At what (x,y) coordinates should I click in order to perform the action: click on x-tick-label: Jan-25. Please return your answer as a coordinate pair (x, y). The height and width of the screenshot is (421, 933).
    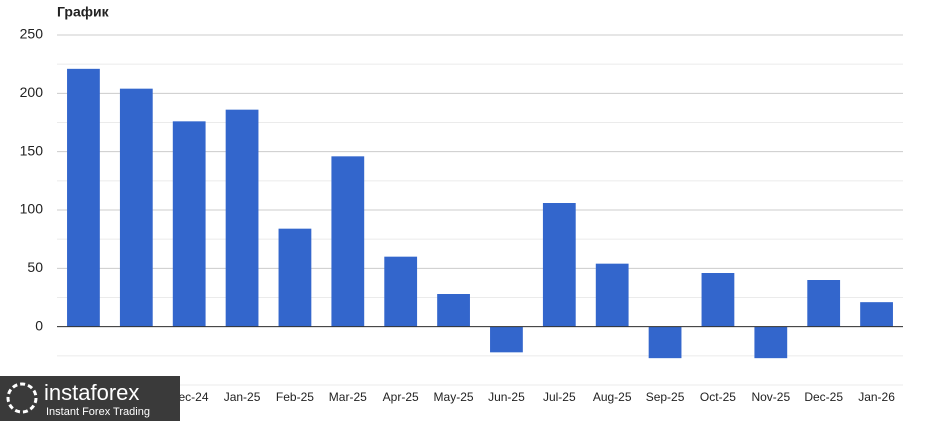
    Looking at the image, I should click on (242, 397).